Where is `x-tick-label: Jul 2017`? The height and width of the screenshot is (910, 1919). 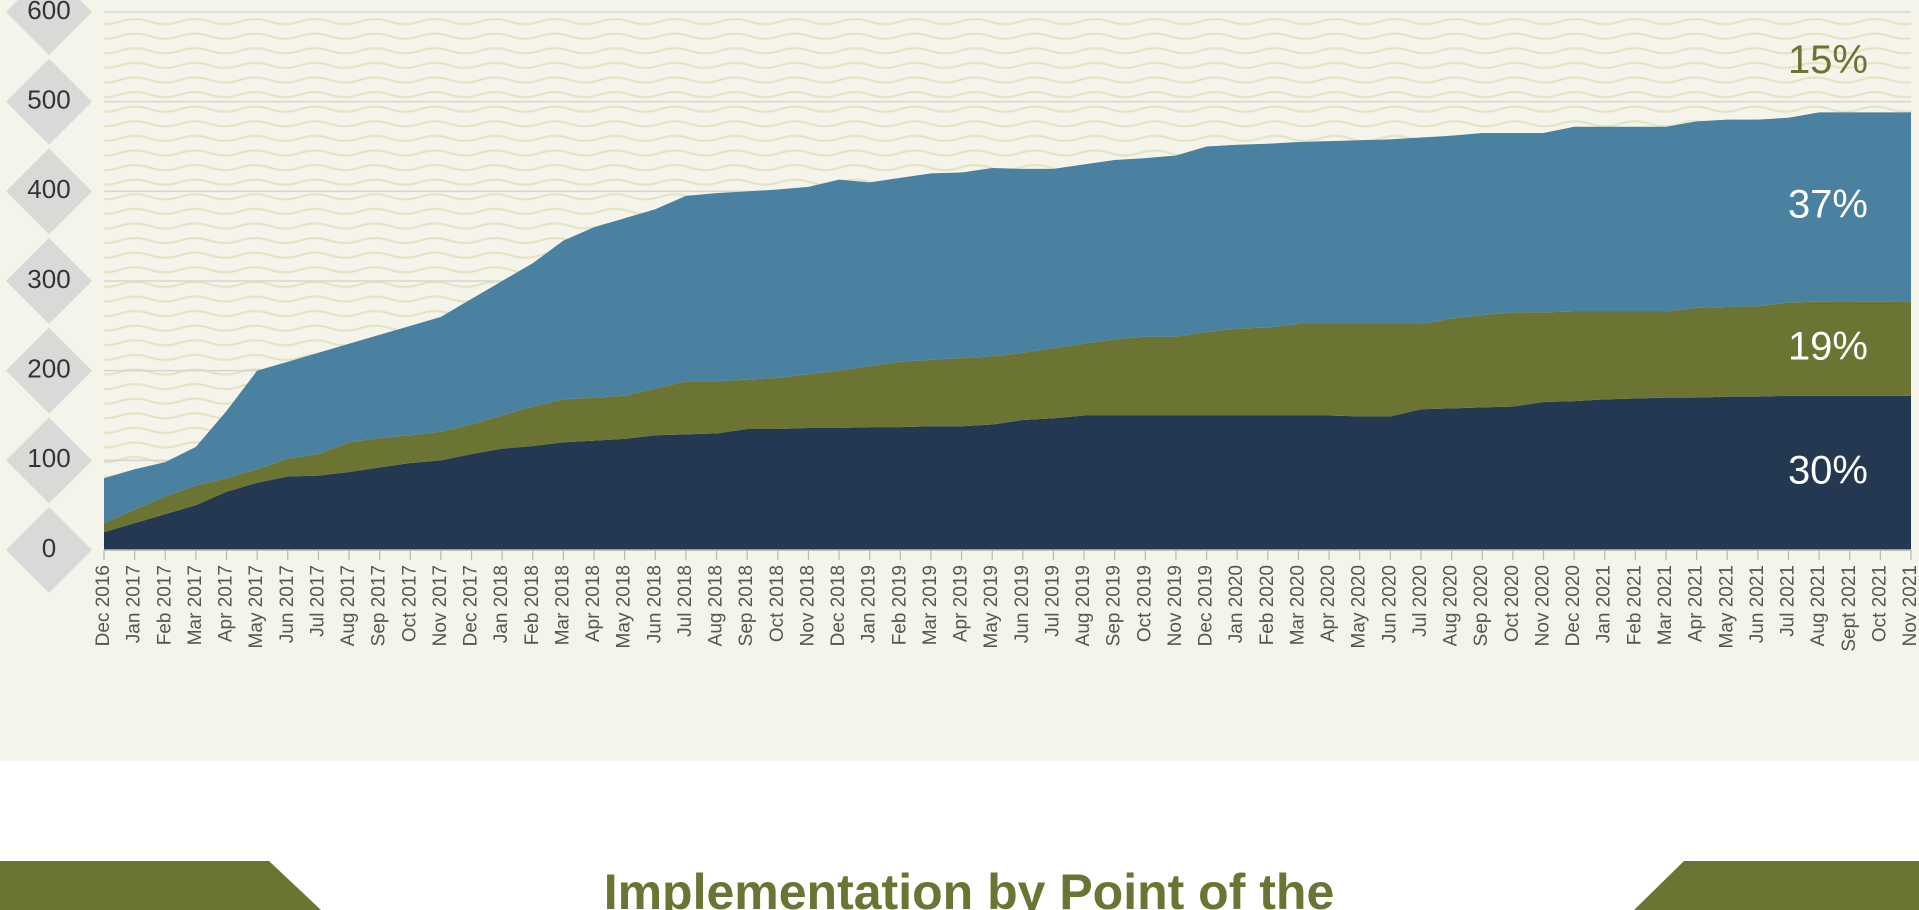
x-tick-label: Jul 2017 is located at coordinates (317, 601).